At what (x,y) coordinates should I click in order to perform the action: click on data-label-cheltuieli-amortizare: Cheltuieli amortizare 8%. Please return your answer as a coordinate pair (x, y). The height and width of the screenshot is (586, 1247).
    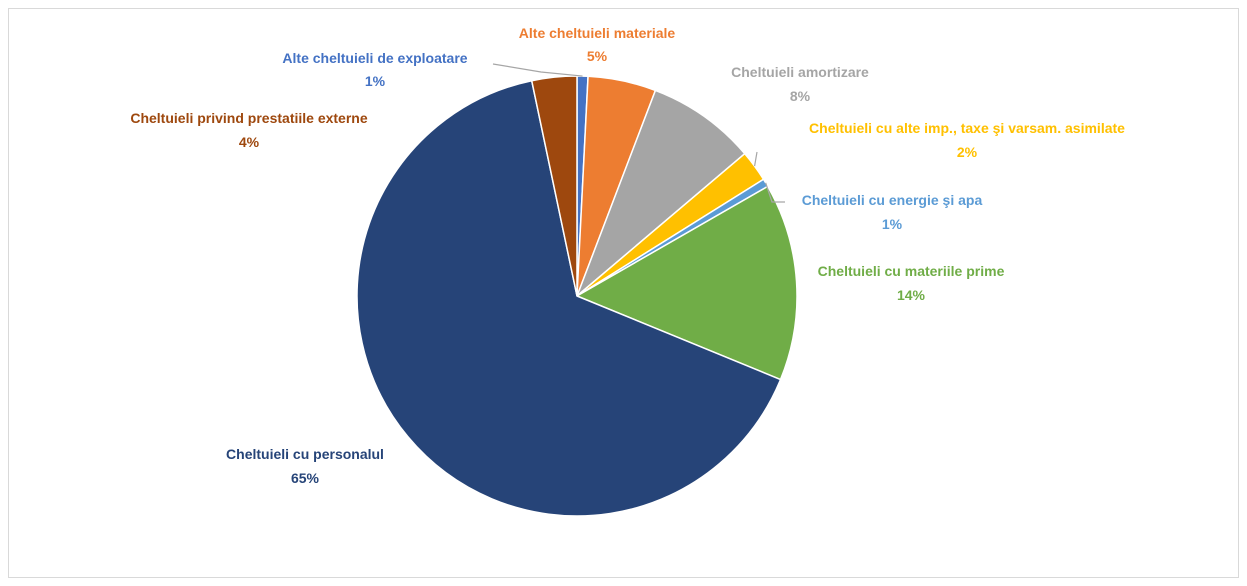
    Looking at the image, I should click on (800, 84).